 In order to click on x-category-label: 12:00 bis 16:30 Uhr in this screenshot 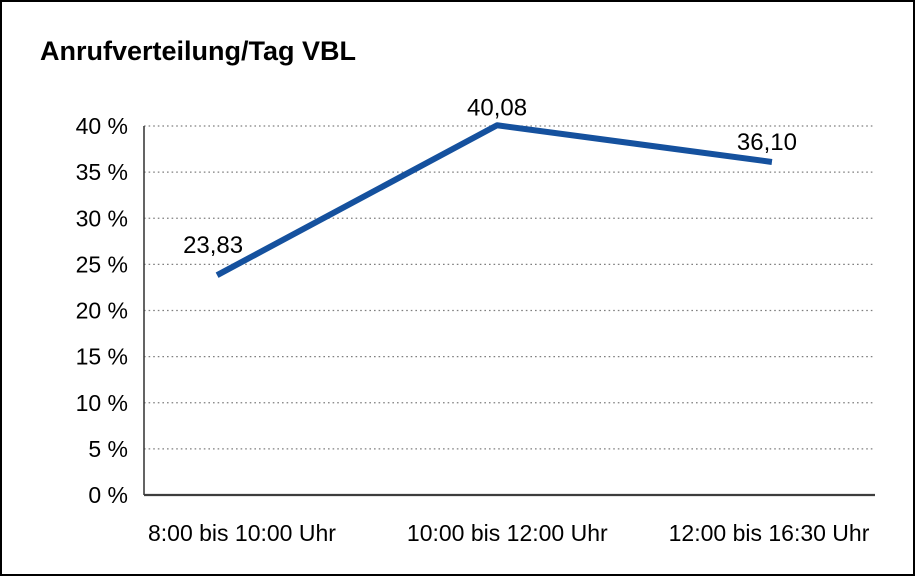, I will do `click(769, 533)`.